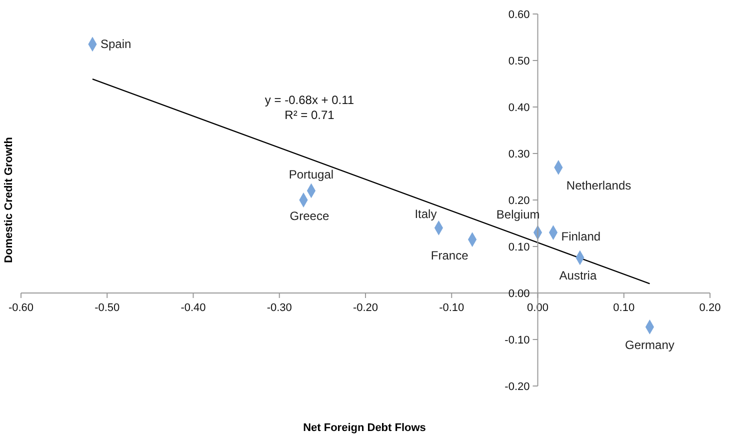 The height and width of the screenshot is (436, 730). I want to click on y-tick-label: 0.60, so click(519, 15).